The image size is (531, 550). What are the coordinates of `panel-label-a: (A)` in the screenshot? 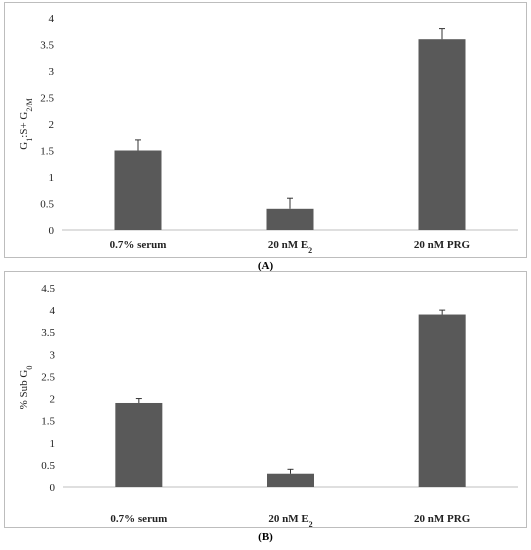 It's located at (265, 266).